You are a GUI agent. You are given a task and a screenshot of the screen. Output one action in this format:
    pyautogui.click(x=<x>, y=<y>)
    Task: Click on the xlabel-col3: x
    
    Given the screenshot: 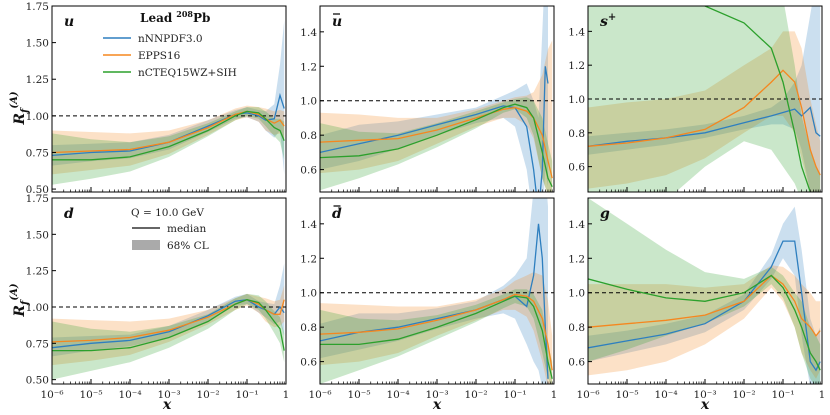 What is the action you would take?
    pyautogui.click(x=705, y=405)
    